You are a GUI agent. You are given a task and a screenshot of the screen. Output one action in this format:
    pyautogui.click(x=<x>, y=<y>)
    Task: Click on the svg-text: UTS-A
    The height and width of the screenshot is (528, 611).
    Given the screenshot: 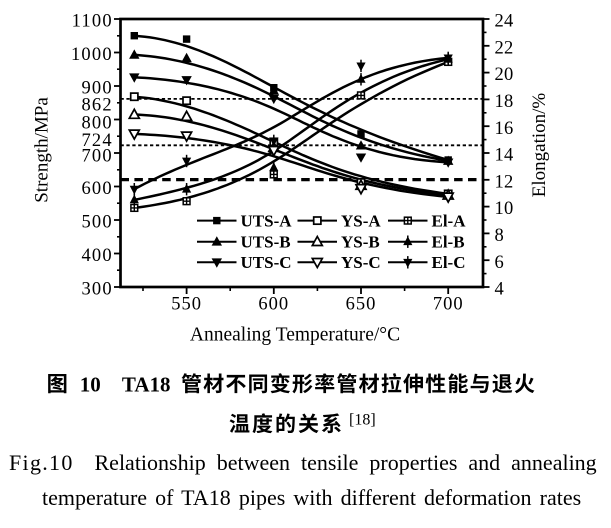 What is the action you would take?
    pyautogui.click(x=267, y=221)
    